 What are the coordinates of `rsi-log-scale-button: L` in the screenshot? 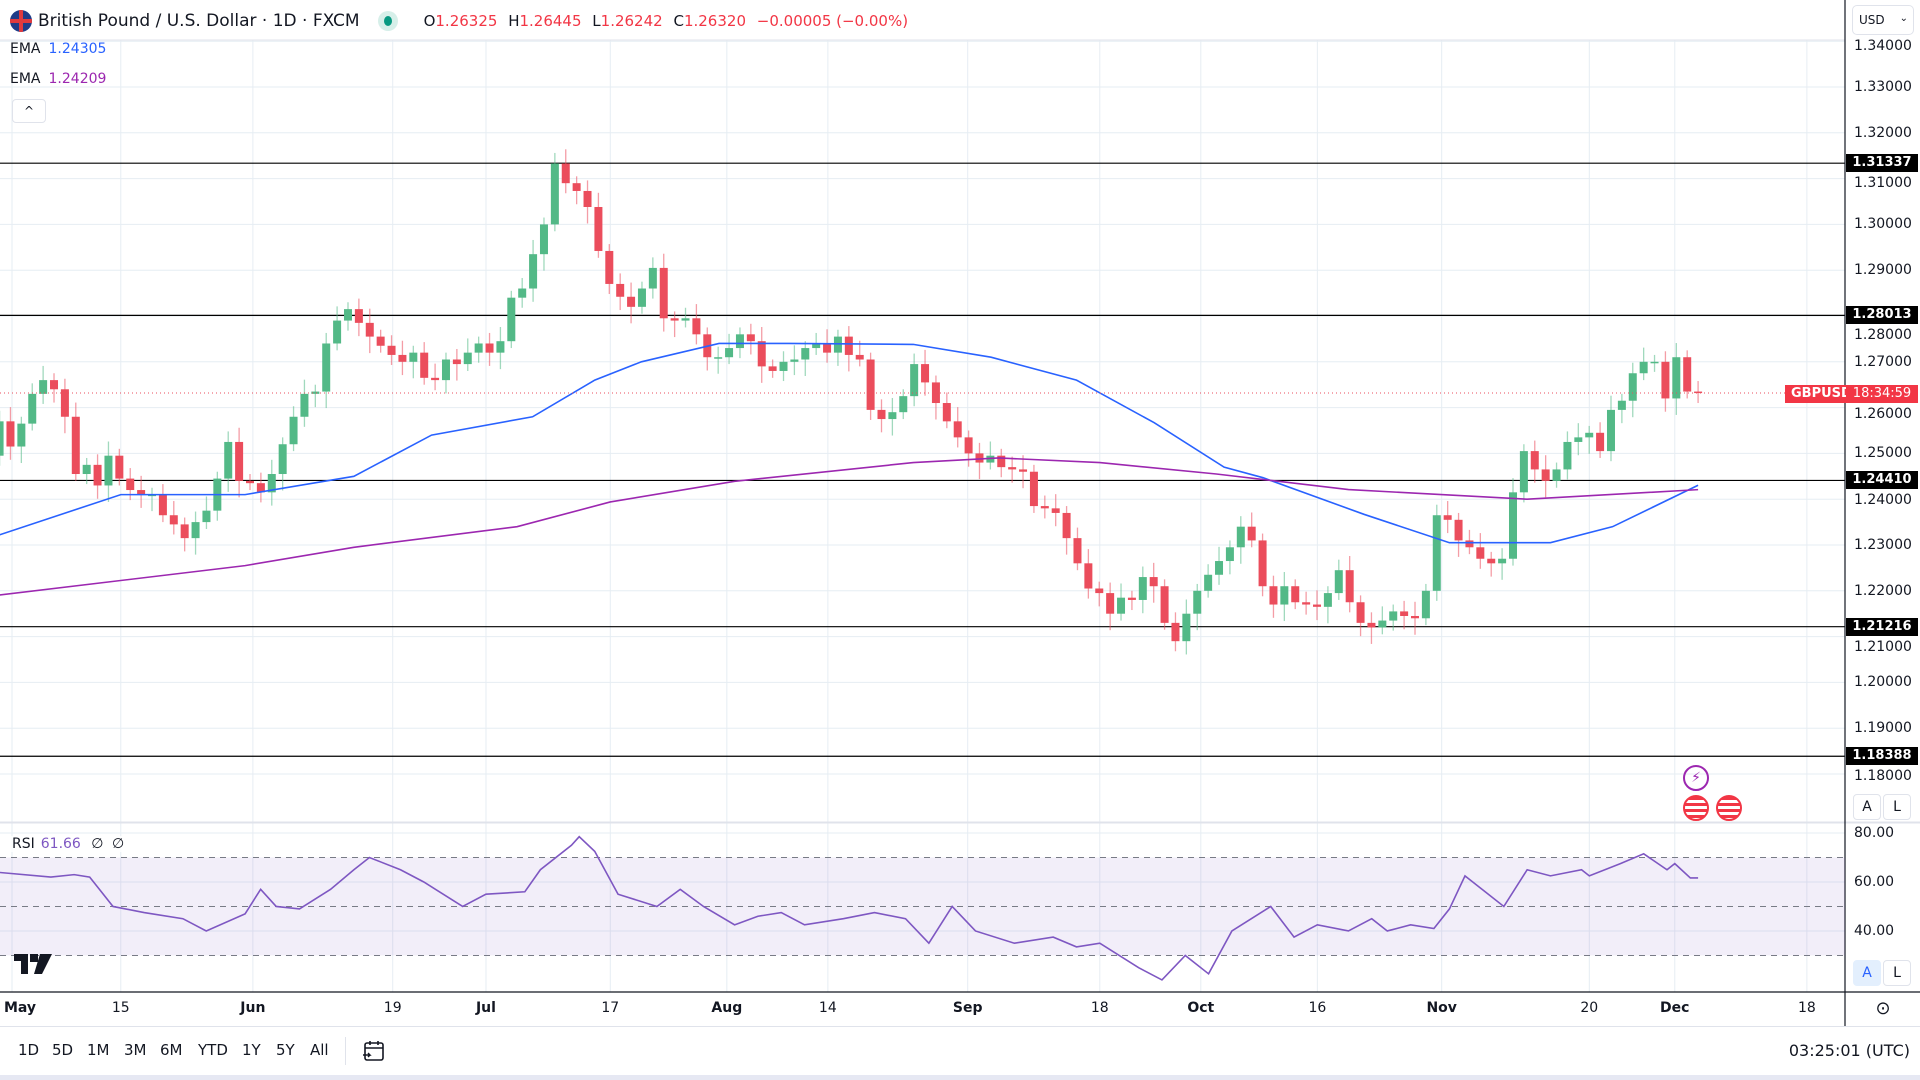 It's located at (1897, 973).